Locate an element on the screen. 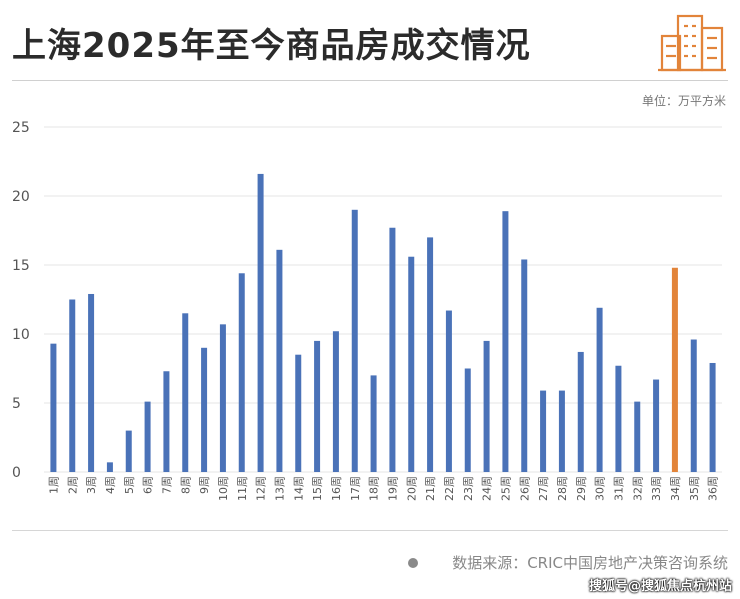 The height and width of the screenshot is (599, 740). x-tick-label: 28周 is located at coordinates (562, 488).